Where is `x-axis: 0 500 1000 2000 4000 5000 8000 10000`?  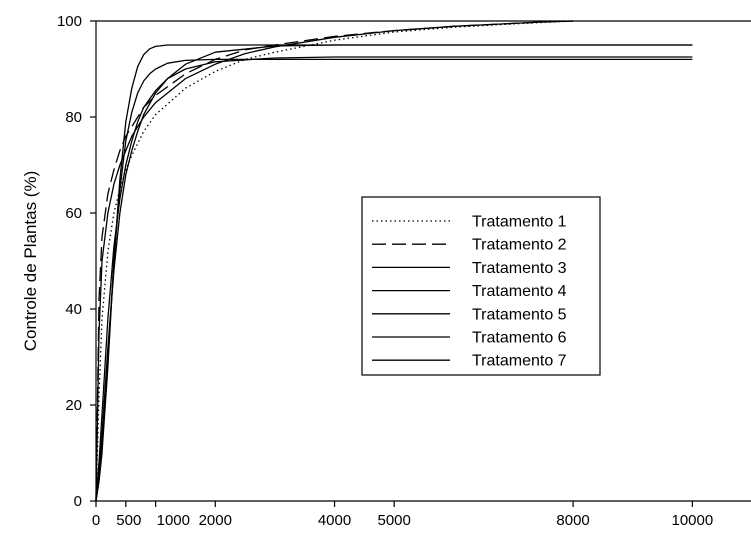
x-axis: 0 500 1000 2000 4000 5000 8000 10000 is located at coordinates (402, 515).